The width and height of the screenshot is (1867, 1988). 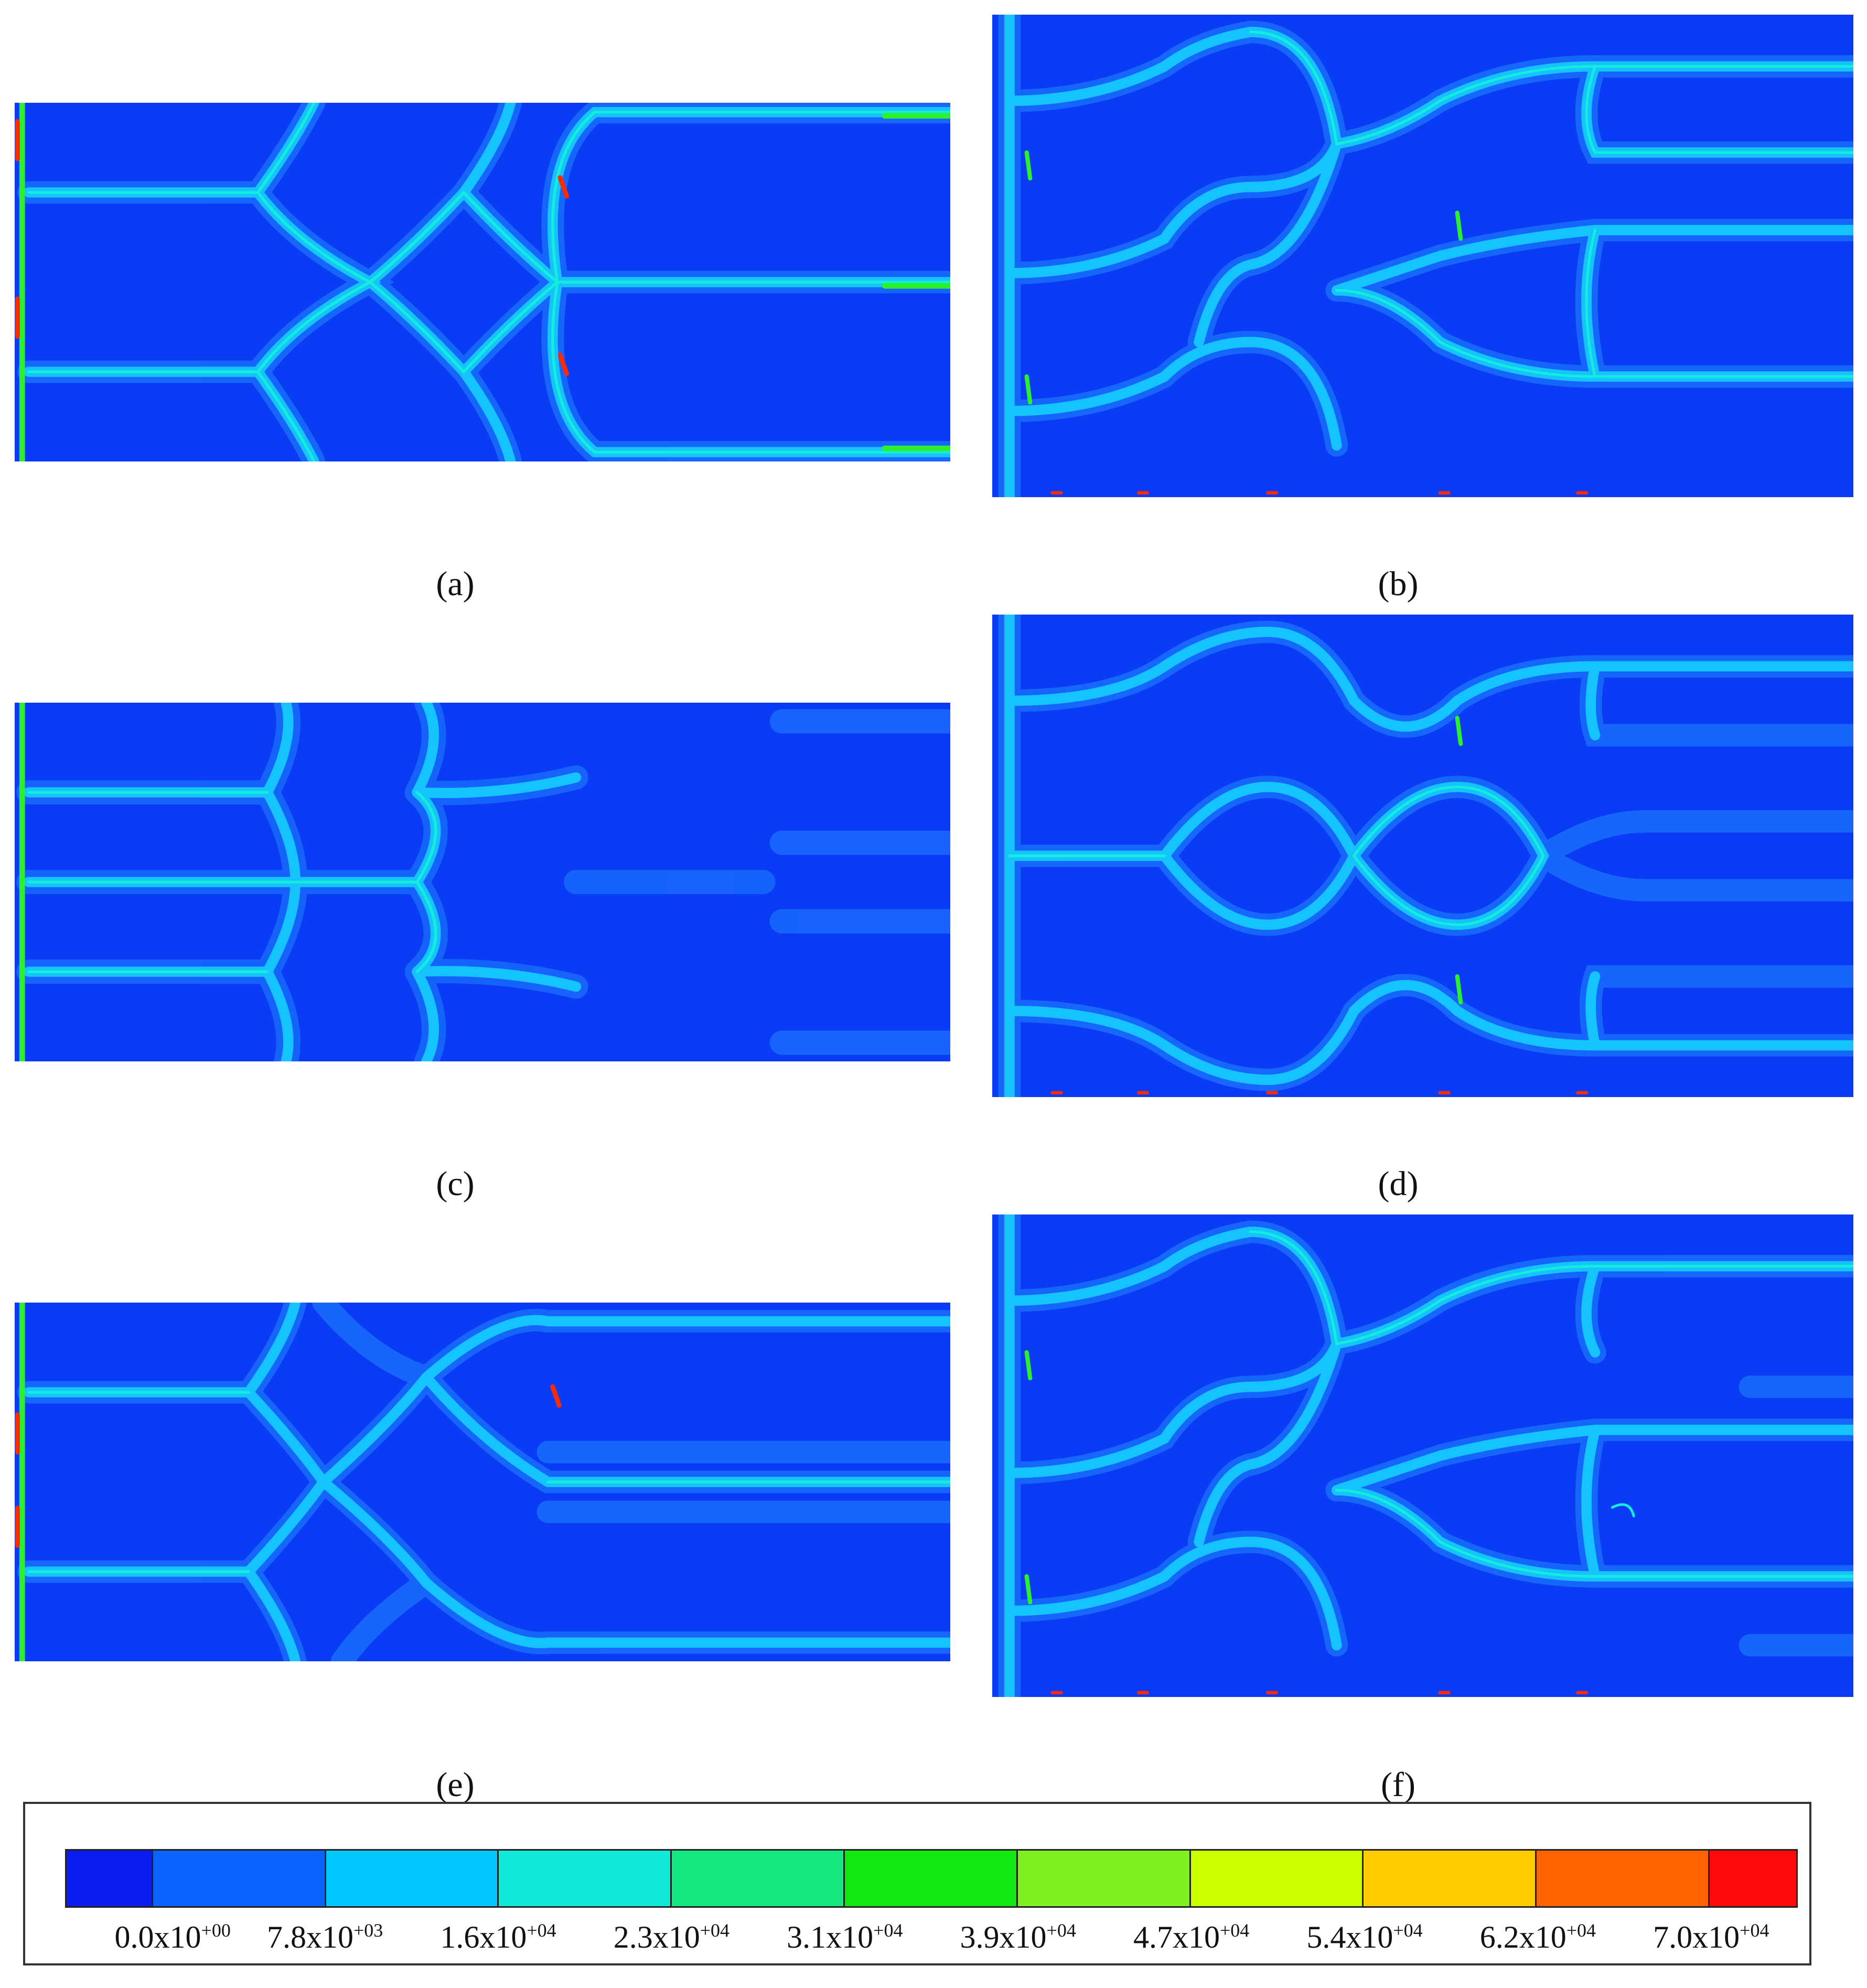 I want to click on contour-plot-d, so click(x=1423, y=856).